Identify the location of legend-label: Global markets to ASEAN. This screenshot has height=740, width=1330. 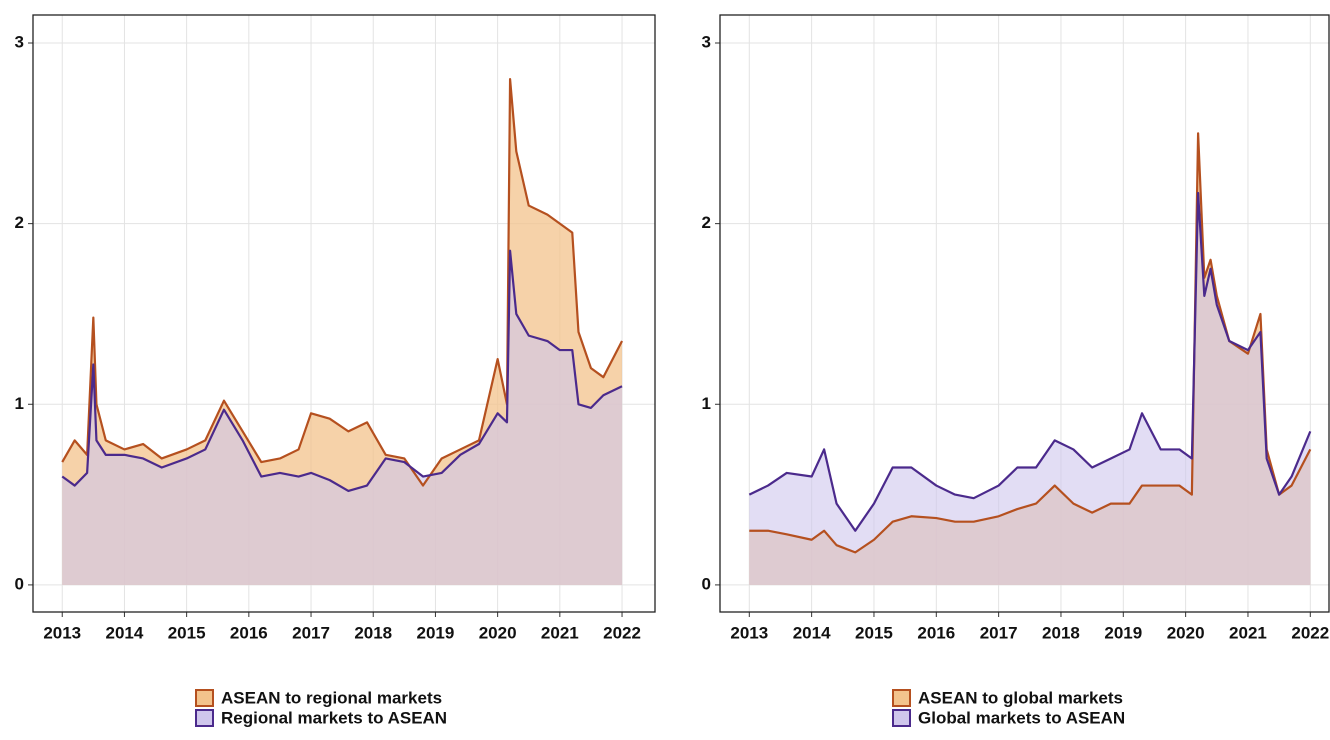
(1021, 717).